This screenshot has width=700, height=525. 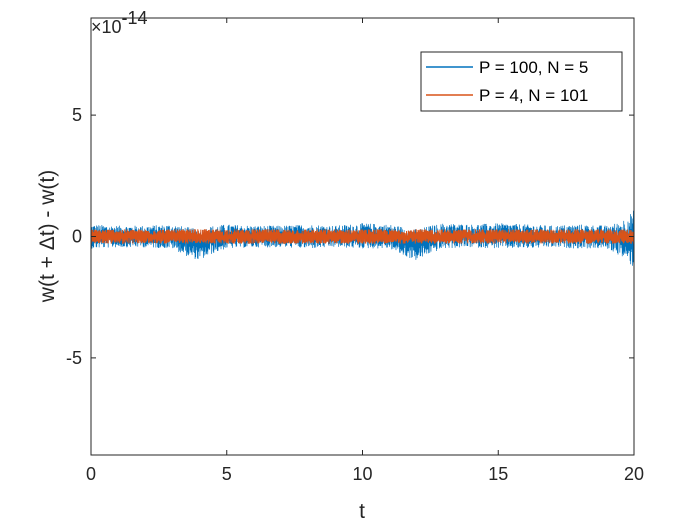 I want to click on x-tick-label: 15, so click(x=498, y=474).